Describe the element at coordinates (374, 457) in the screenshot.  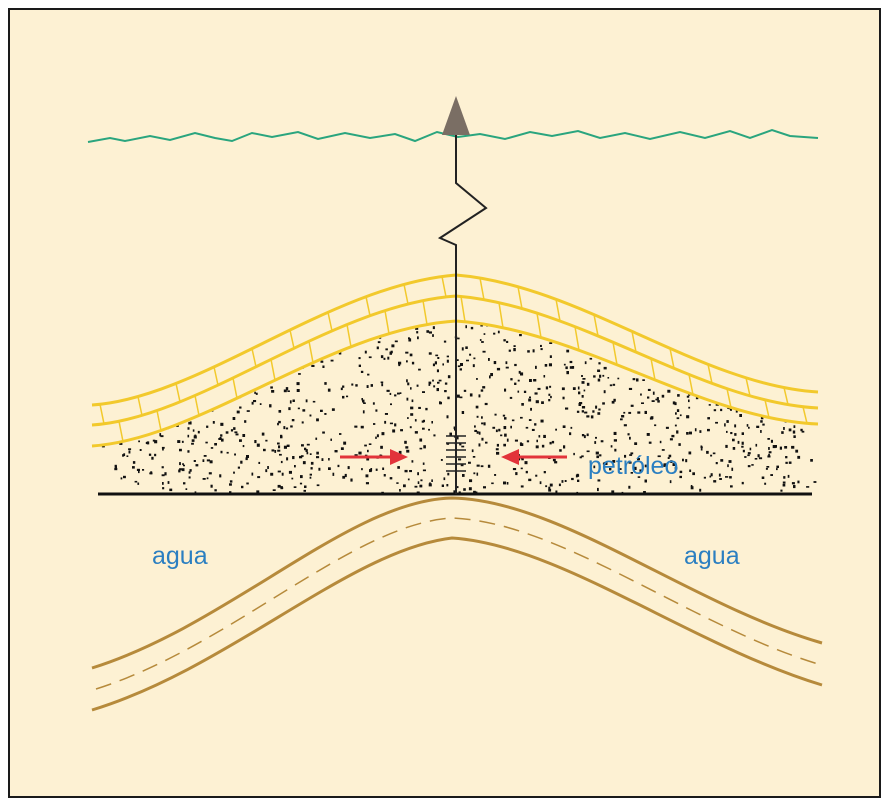
I see `flow-arrow-right-icon` at that location.